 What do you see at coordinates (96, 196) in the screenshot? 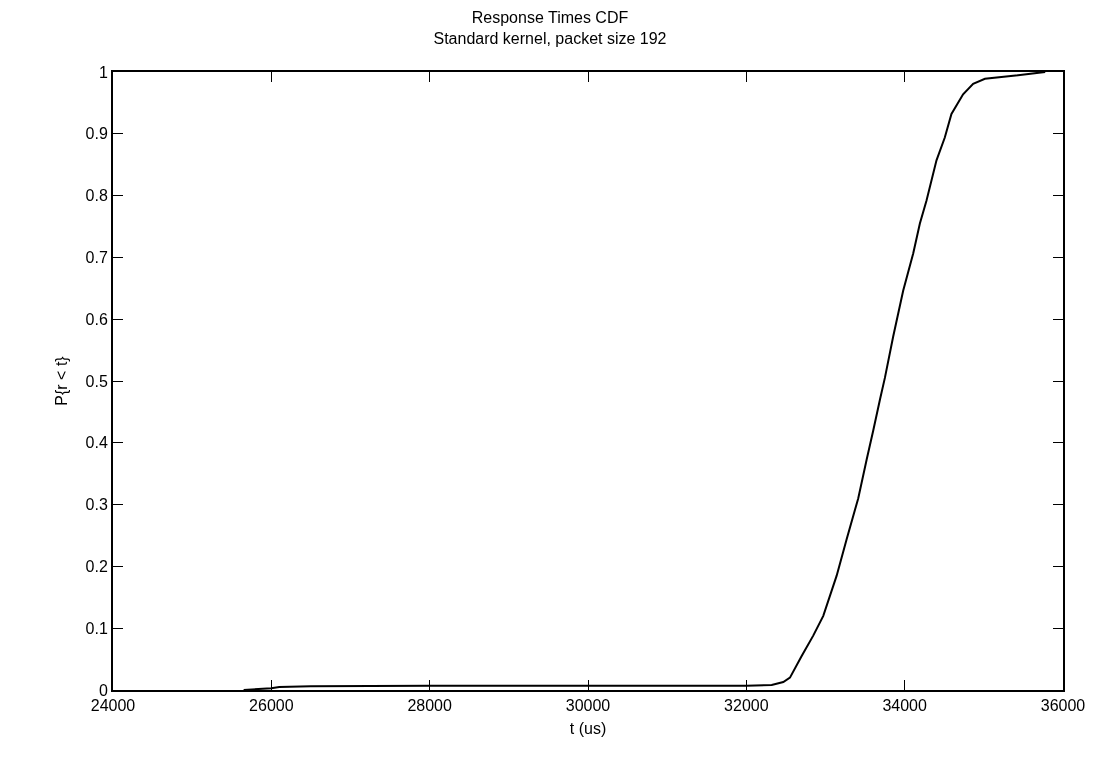
I see `y-tick-label: 0.8` at bounding box center [96, 196].